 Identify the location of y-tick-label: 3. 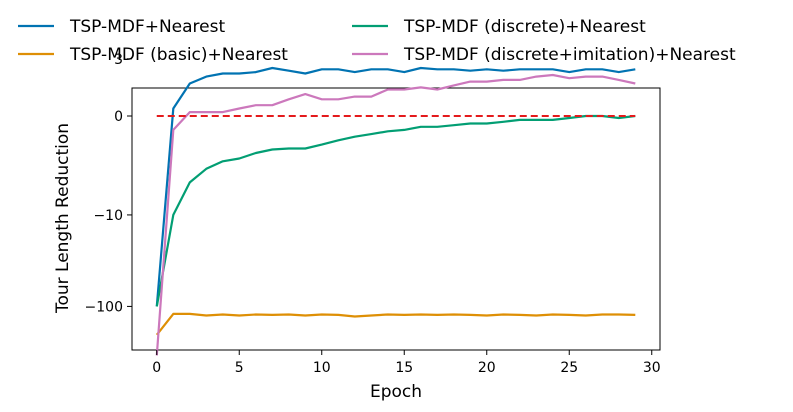
(118, 60).